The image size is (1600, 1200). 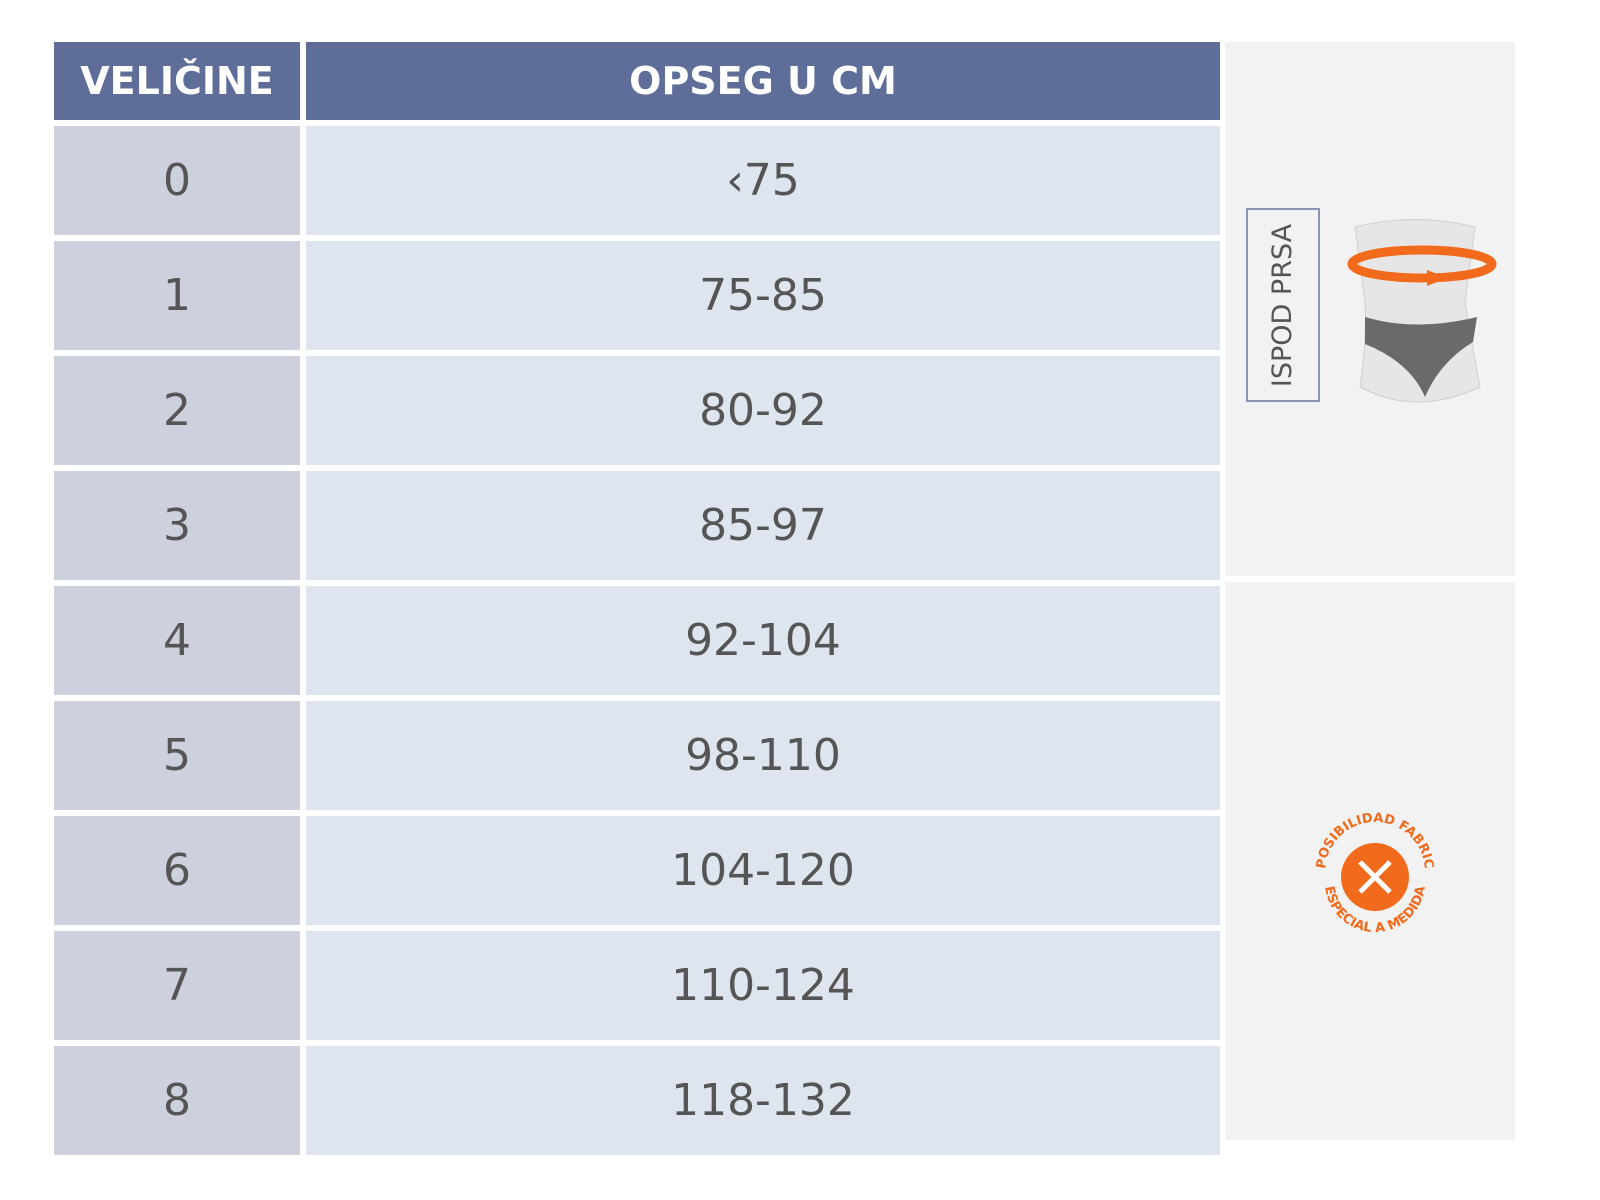 I want to click on measure-panel: ISPOD PRSA, so click(x=1370, y=309).